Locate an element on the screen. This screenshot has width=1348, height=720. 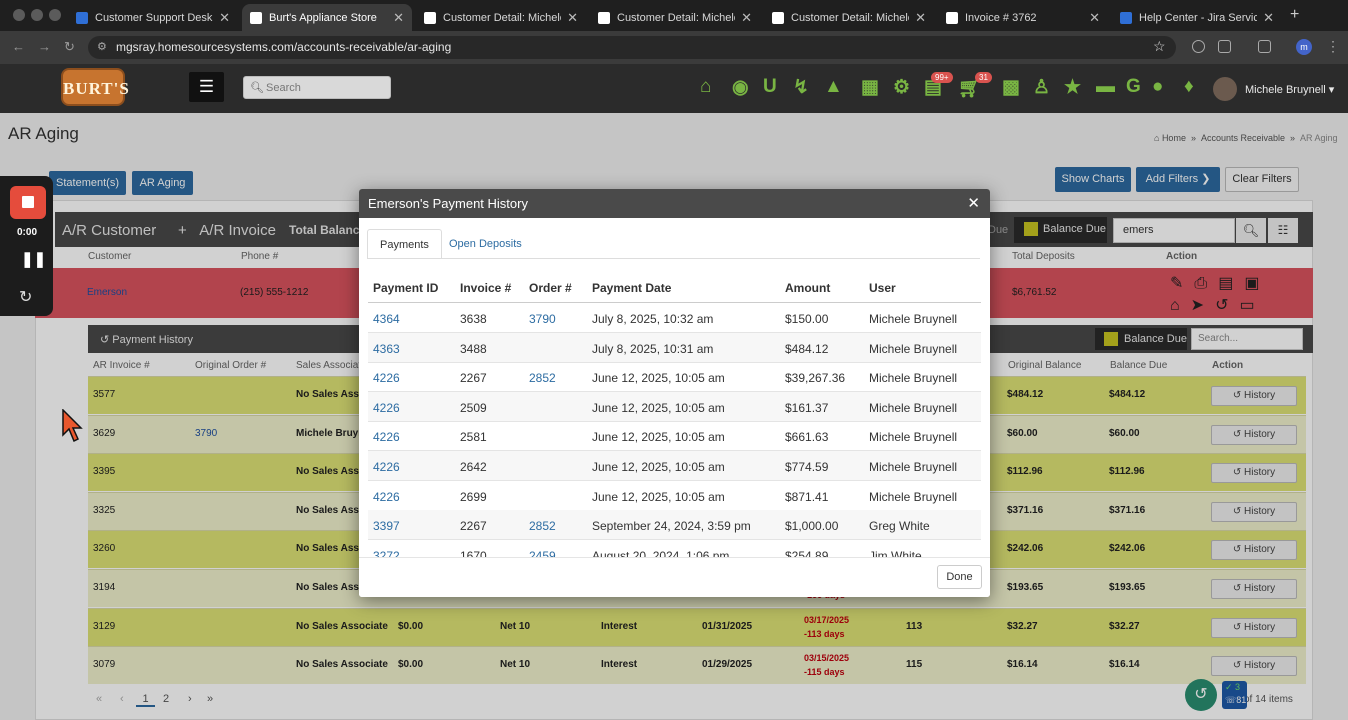
new-tab-button: + is located at coordinates (1295, 14).